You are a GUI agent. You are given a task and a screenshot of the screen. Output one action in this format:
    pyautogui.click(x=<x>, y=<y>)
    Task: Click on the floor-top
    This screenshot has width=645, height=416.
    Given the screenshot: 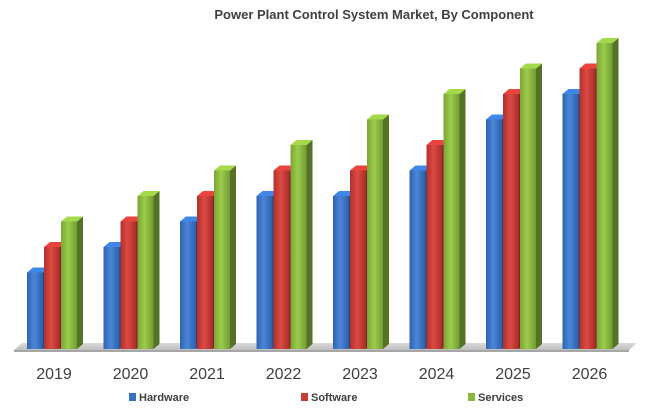 What is the action you would take?
    pyautogui.click(x=325, y=346)
    